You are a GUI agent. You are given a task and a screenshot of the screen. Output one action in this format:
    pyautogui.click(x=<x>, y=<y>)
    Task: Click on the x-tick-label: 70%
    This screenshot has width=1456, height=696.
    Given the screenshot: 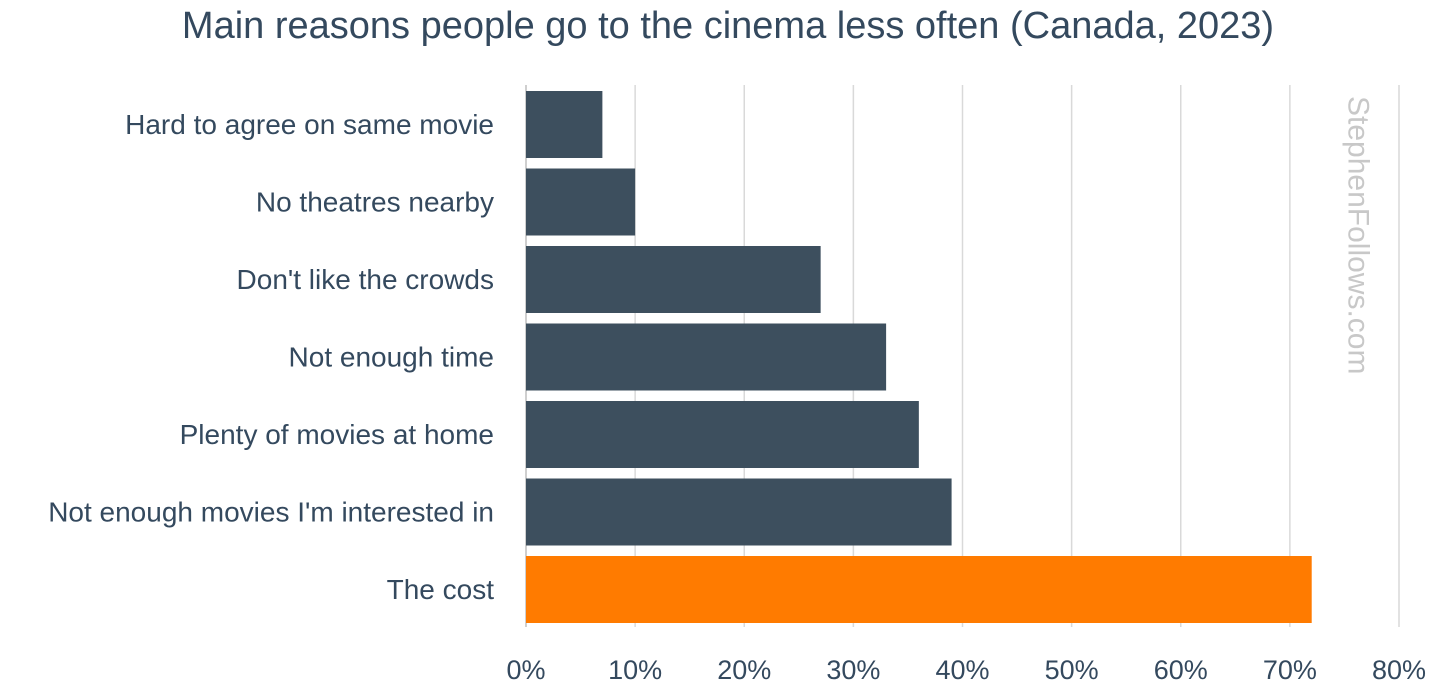 What is the action you would take?
    pyautogui.click(x=1290, y=670)
    